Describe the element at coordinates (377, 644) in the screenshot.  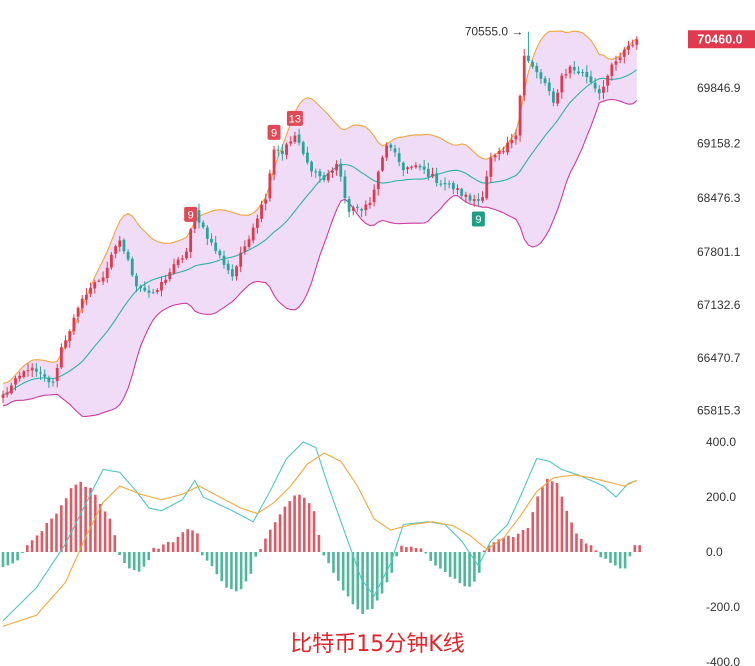
I see `chart-caption: 比特币15分钟K线` at that location.